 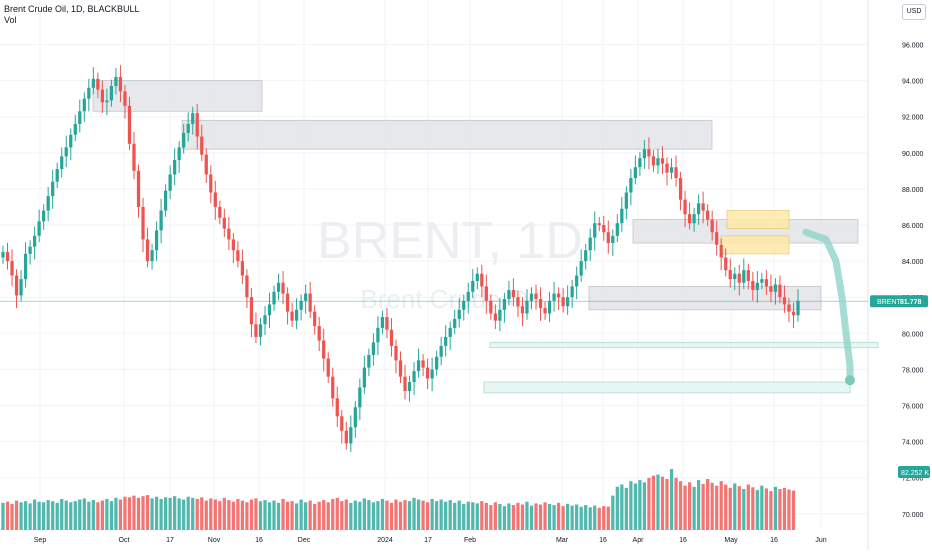 I want to click on x-tick-label: 17, so click(x=428, y=540).